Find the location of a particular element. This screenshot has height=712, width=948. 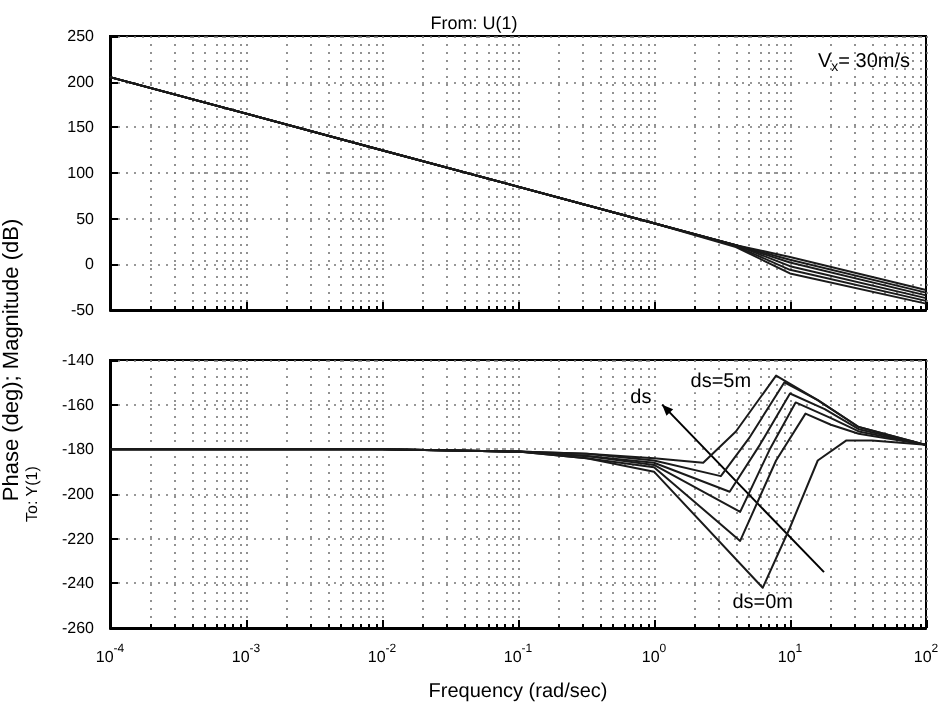

chart-title: From: U(1) is located at coordinates (474, 23).